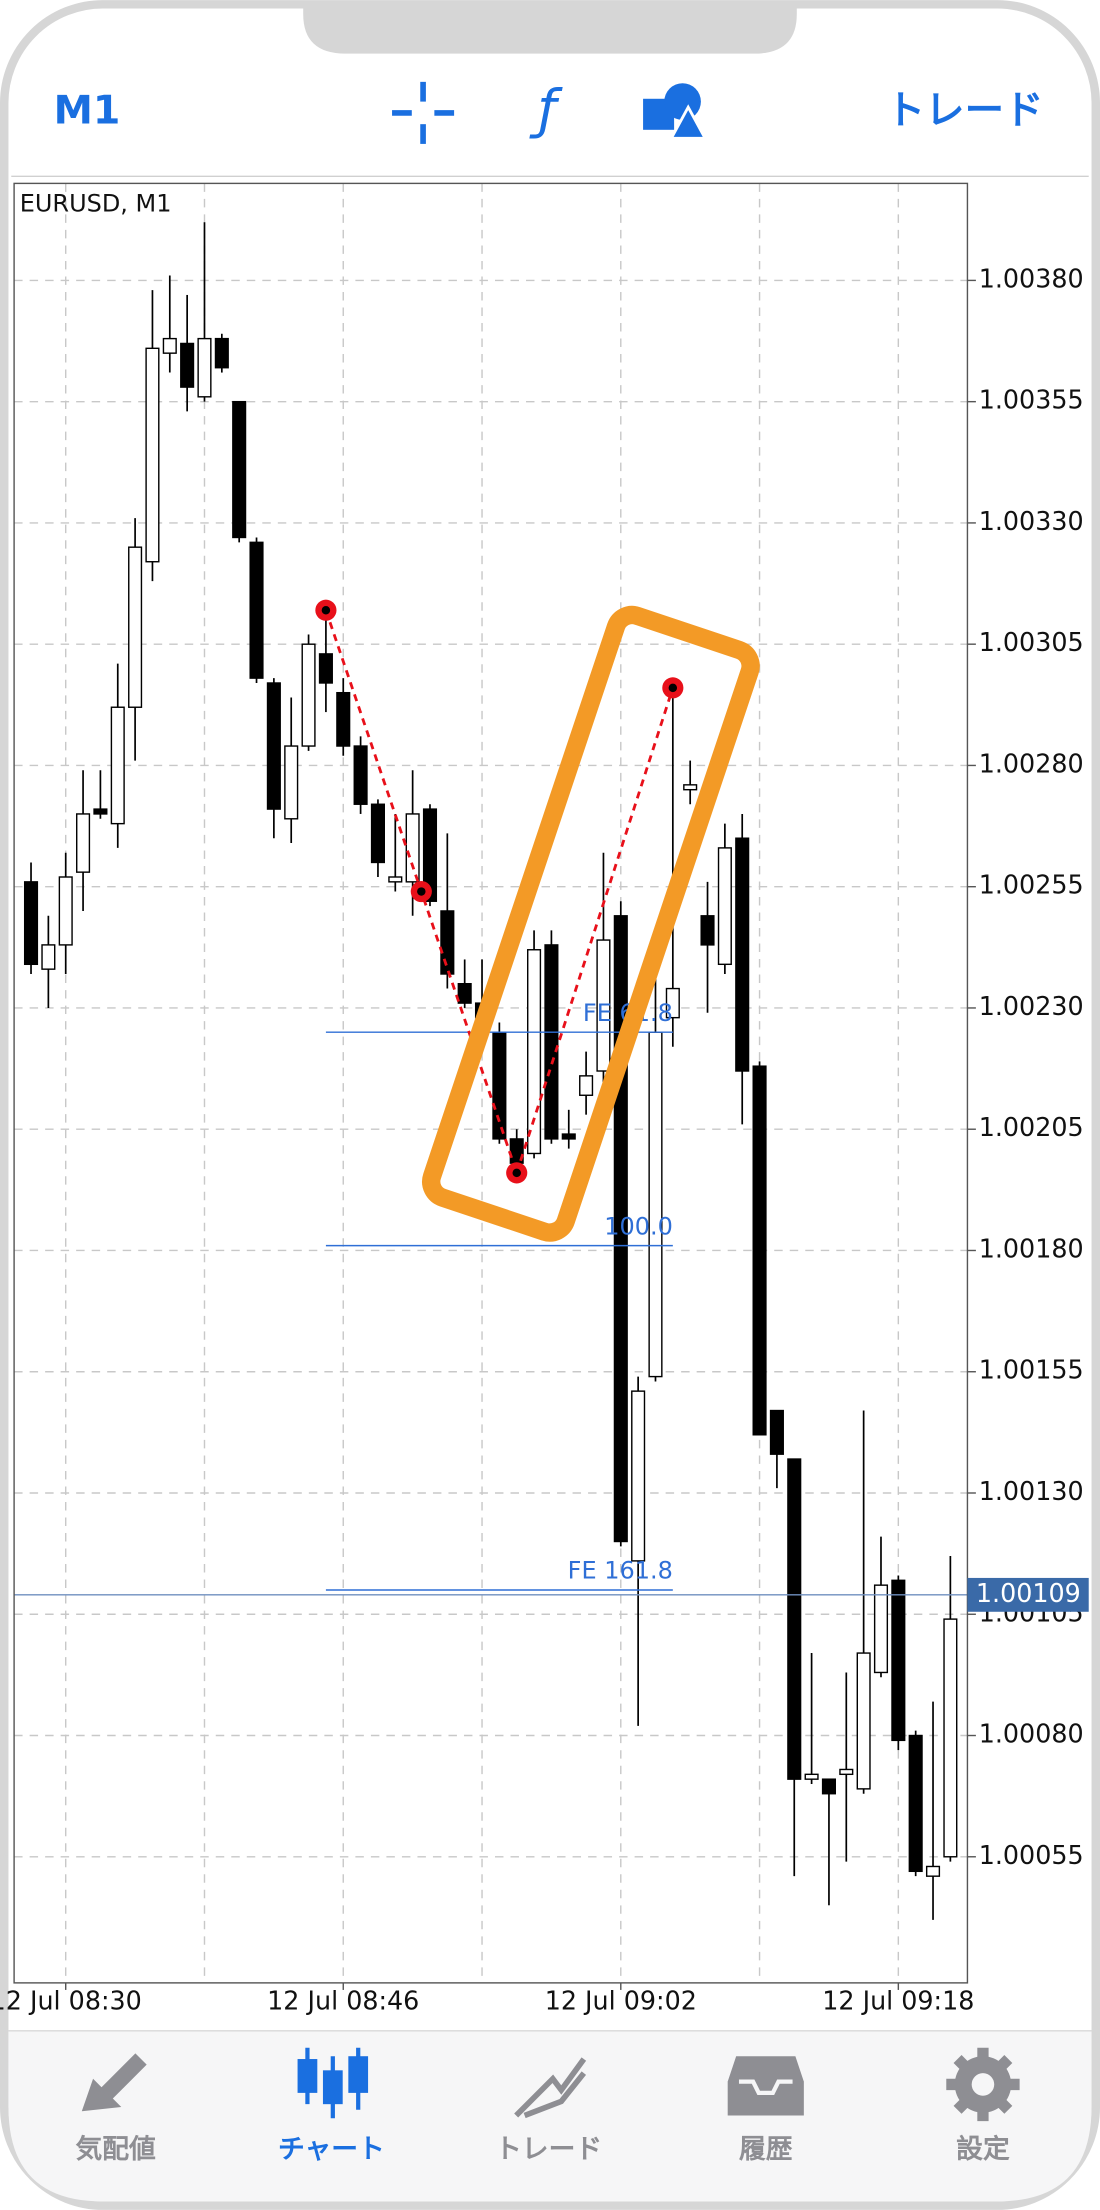 The height and width of the screenshot is (2210, 1100). Describe the element at coordinates (638, 1226) in the screenshot. I see `fe-level-label: 100.0` at that location.